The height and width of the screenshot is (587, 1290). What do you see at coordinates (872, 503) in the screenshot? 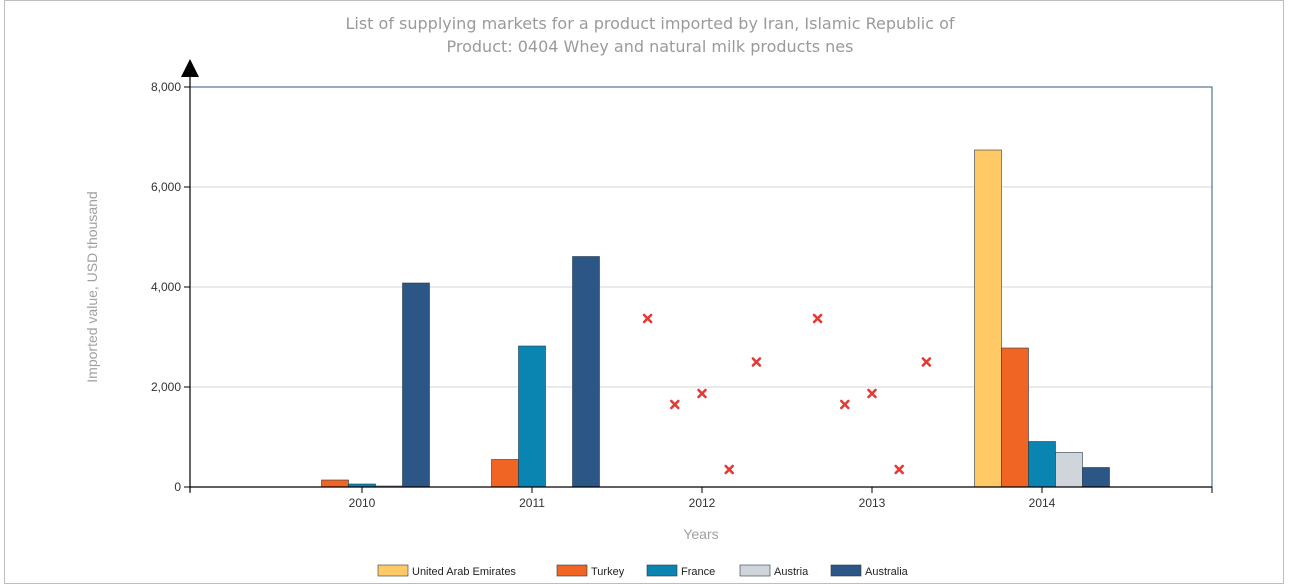
I see `x-tick-label: 2013` at bounding box center [872, 503].